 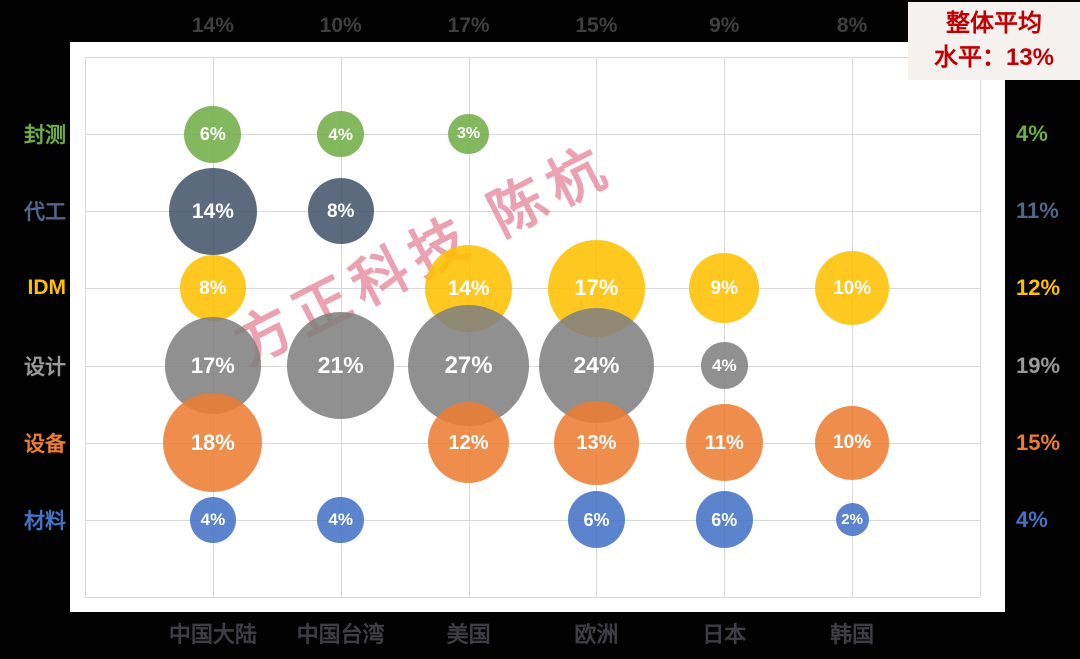 What do you see at coordinates (45, 444) in the screenshot?
I see `row-label-设备: 设备` at bounding box center [45, 444].